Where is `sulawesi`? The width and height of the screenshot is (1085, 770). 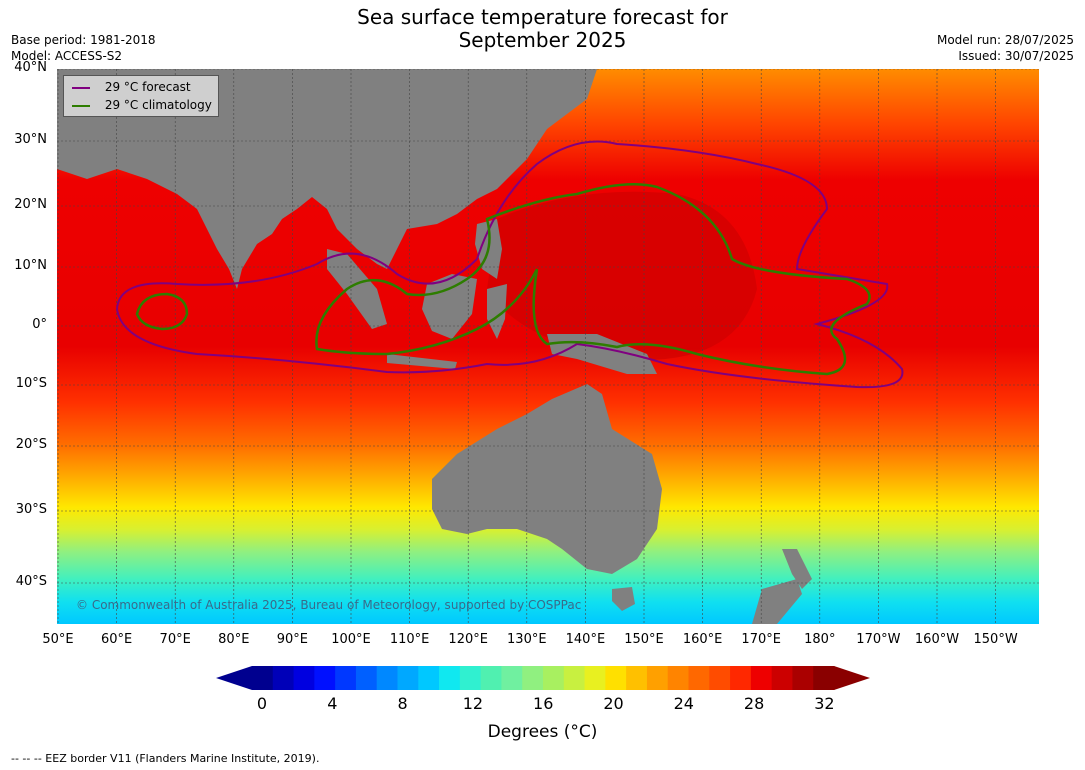
sulawesi is located at coordinates (497, 311).